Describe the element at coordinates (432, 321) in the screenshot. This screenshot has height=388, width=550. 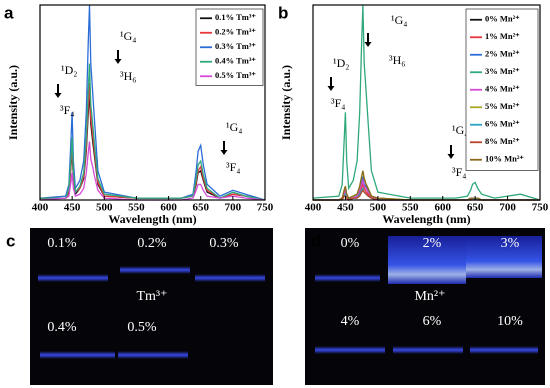
I see `sample-label: 6%` at that location.